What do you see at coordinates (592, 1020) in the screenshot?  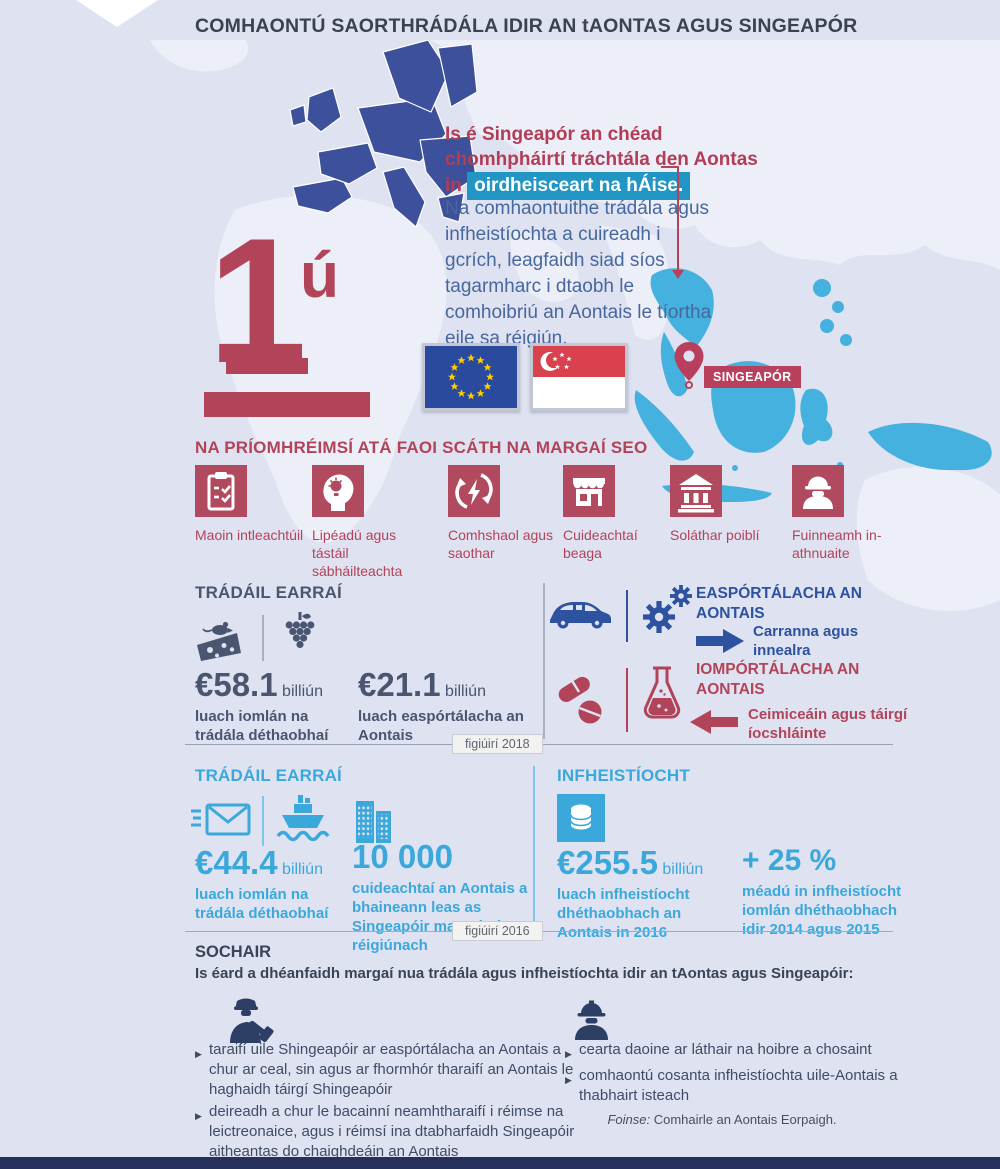 I see `construction-worker-icon` at bounding box center [592, 1020].